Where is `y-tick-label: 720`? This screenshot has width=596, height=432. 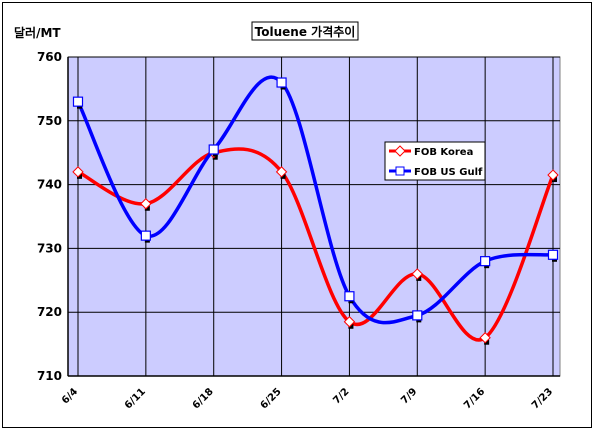
y-tick-label: 720 is located at coordinates (49, 312).